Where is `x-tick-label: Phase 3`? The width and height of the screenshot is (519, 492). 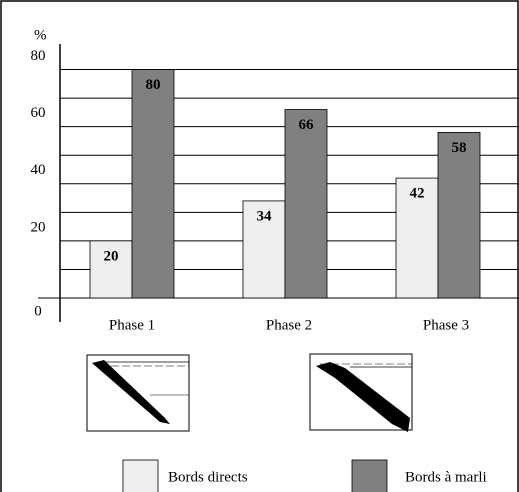 x-tick-label: Phase 3 is located at coordinates (446, 325).